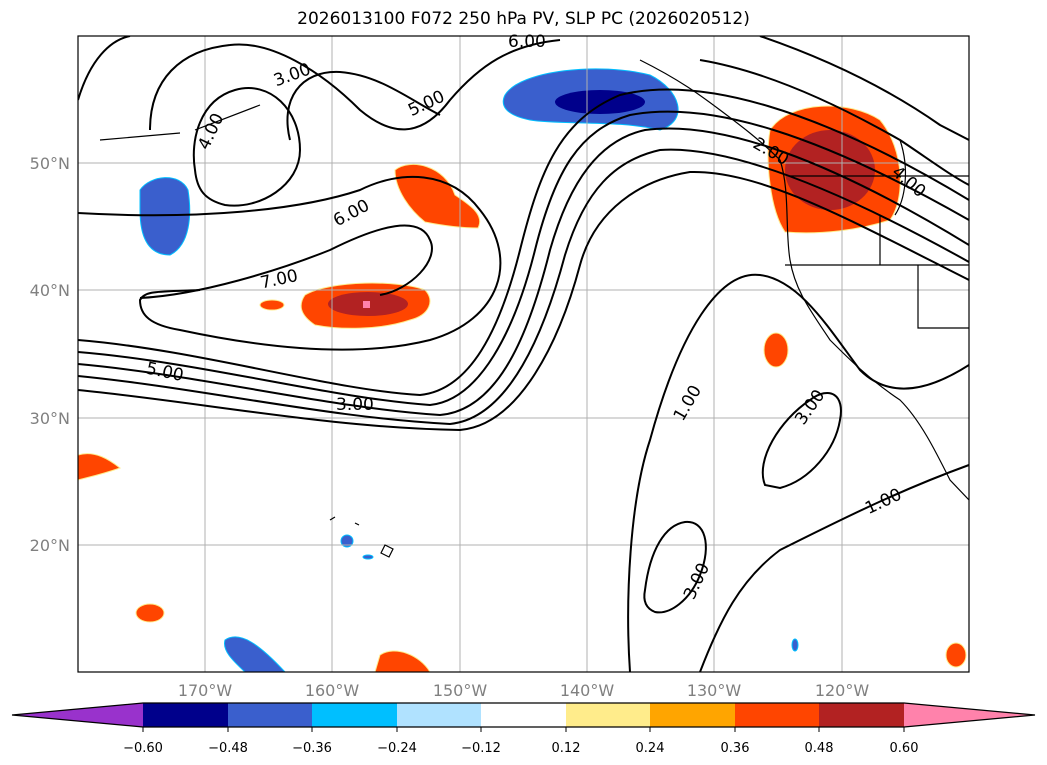  Describe the element at coordinates (527, 42) in the screenshot. I see `contour-label: 6.00` at that location.